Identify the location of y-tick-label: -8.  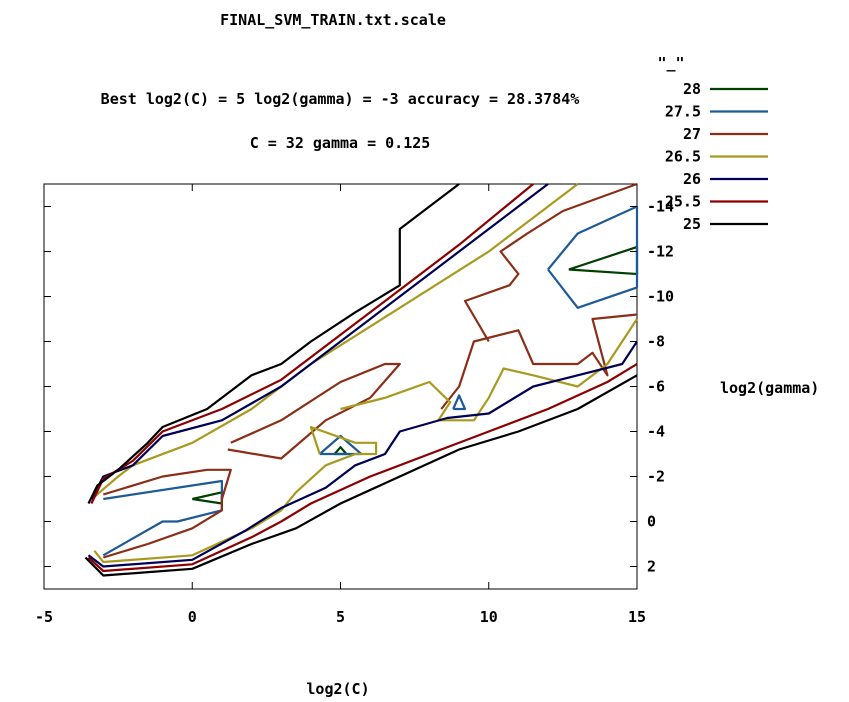
(656, 342).